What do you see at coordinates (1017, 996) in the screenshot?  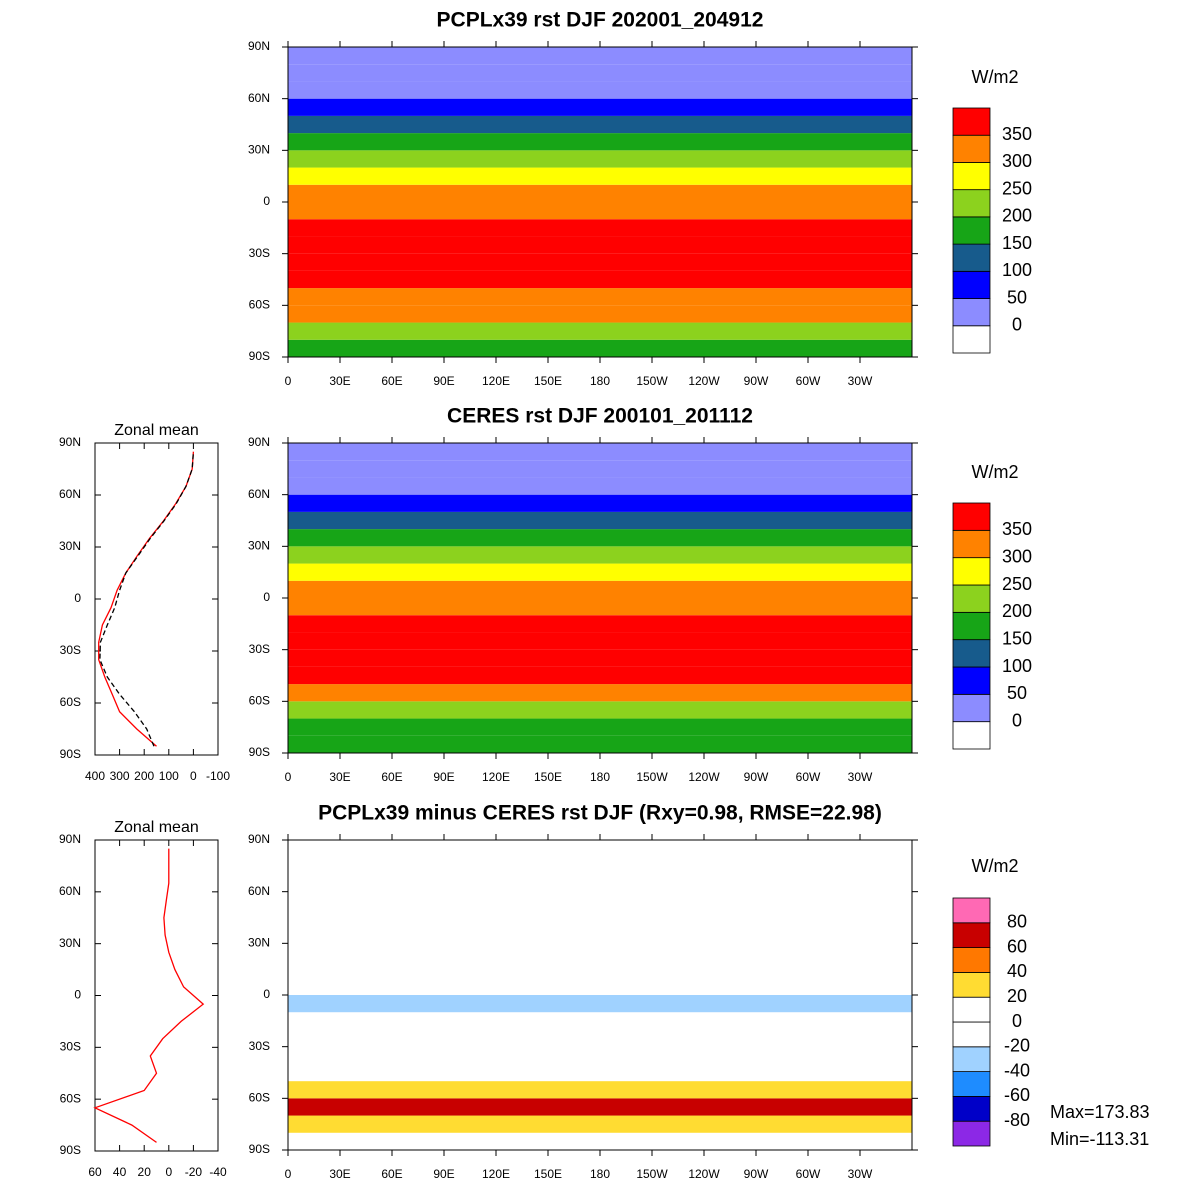 I see `colorbar-label: 20` at bounding box center [1017, 996].